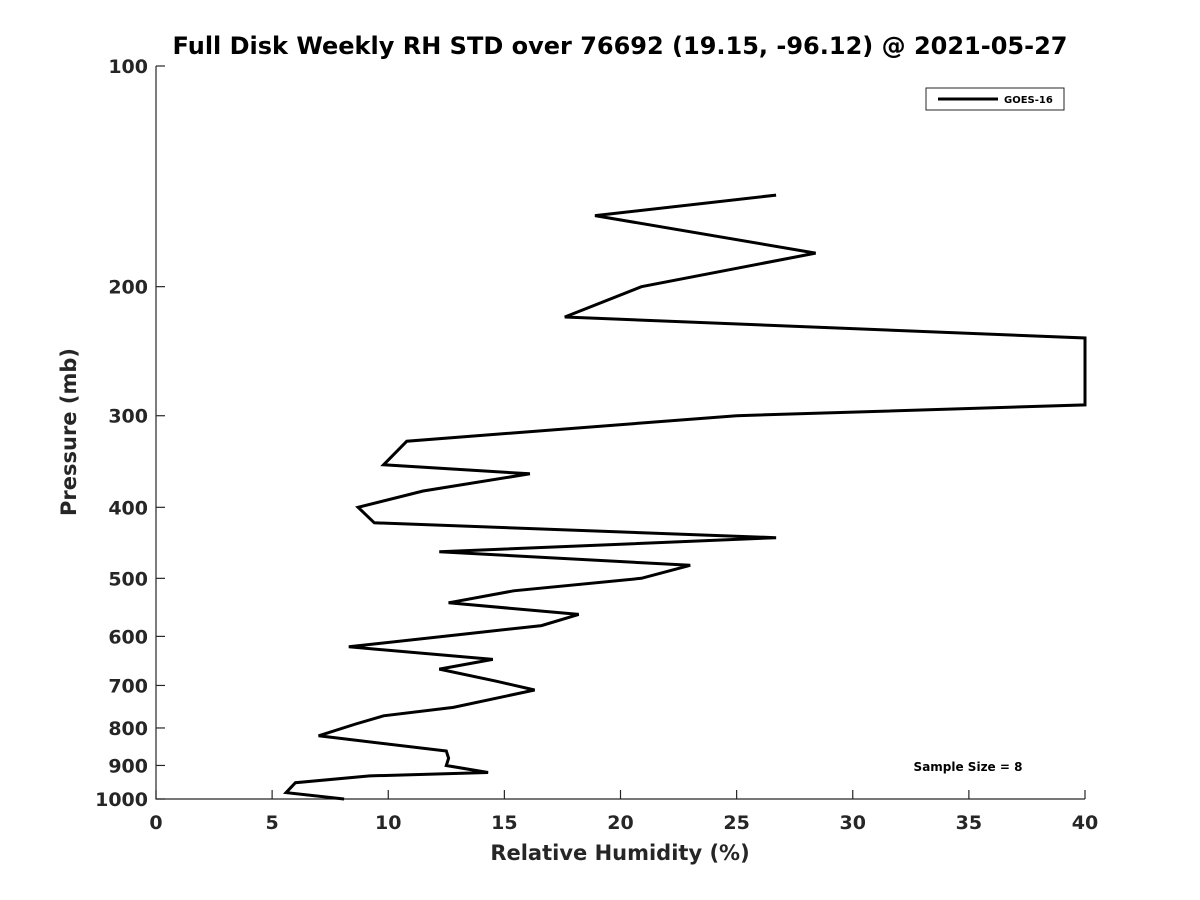  What do you see at coordinates (272, 823) in the screenshot?
I see `x-tick-label: 5` at bounding box center [272, 823].